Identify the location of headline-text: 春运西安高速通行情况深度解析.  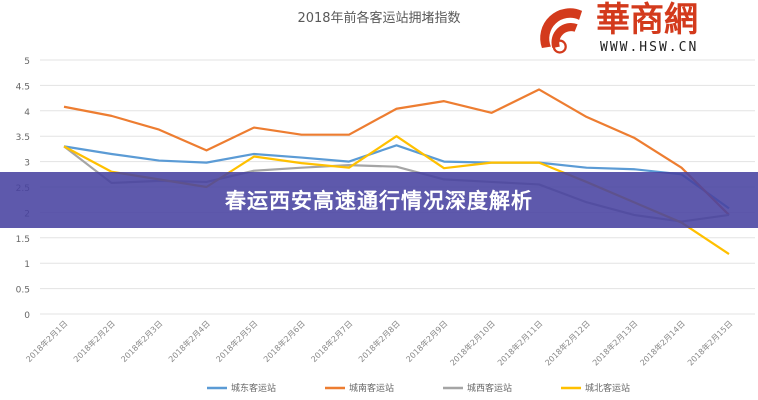
(379, 201).